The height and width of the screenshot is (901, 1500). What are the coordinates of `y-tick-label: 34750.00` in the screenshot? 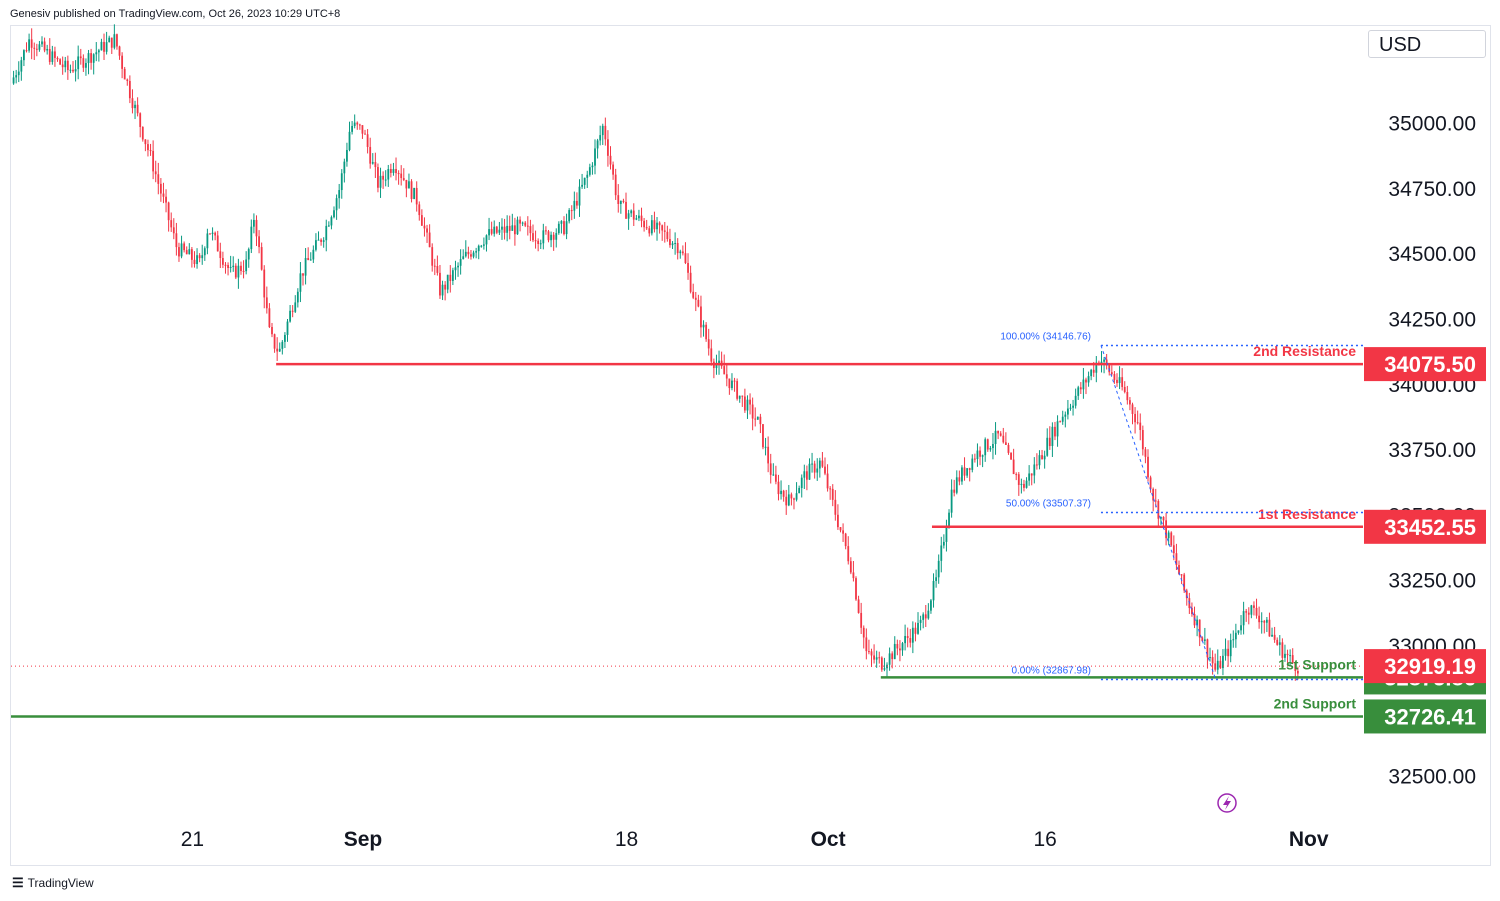 It's located at (1432, 189).